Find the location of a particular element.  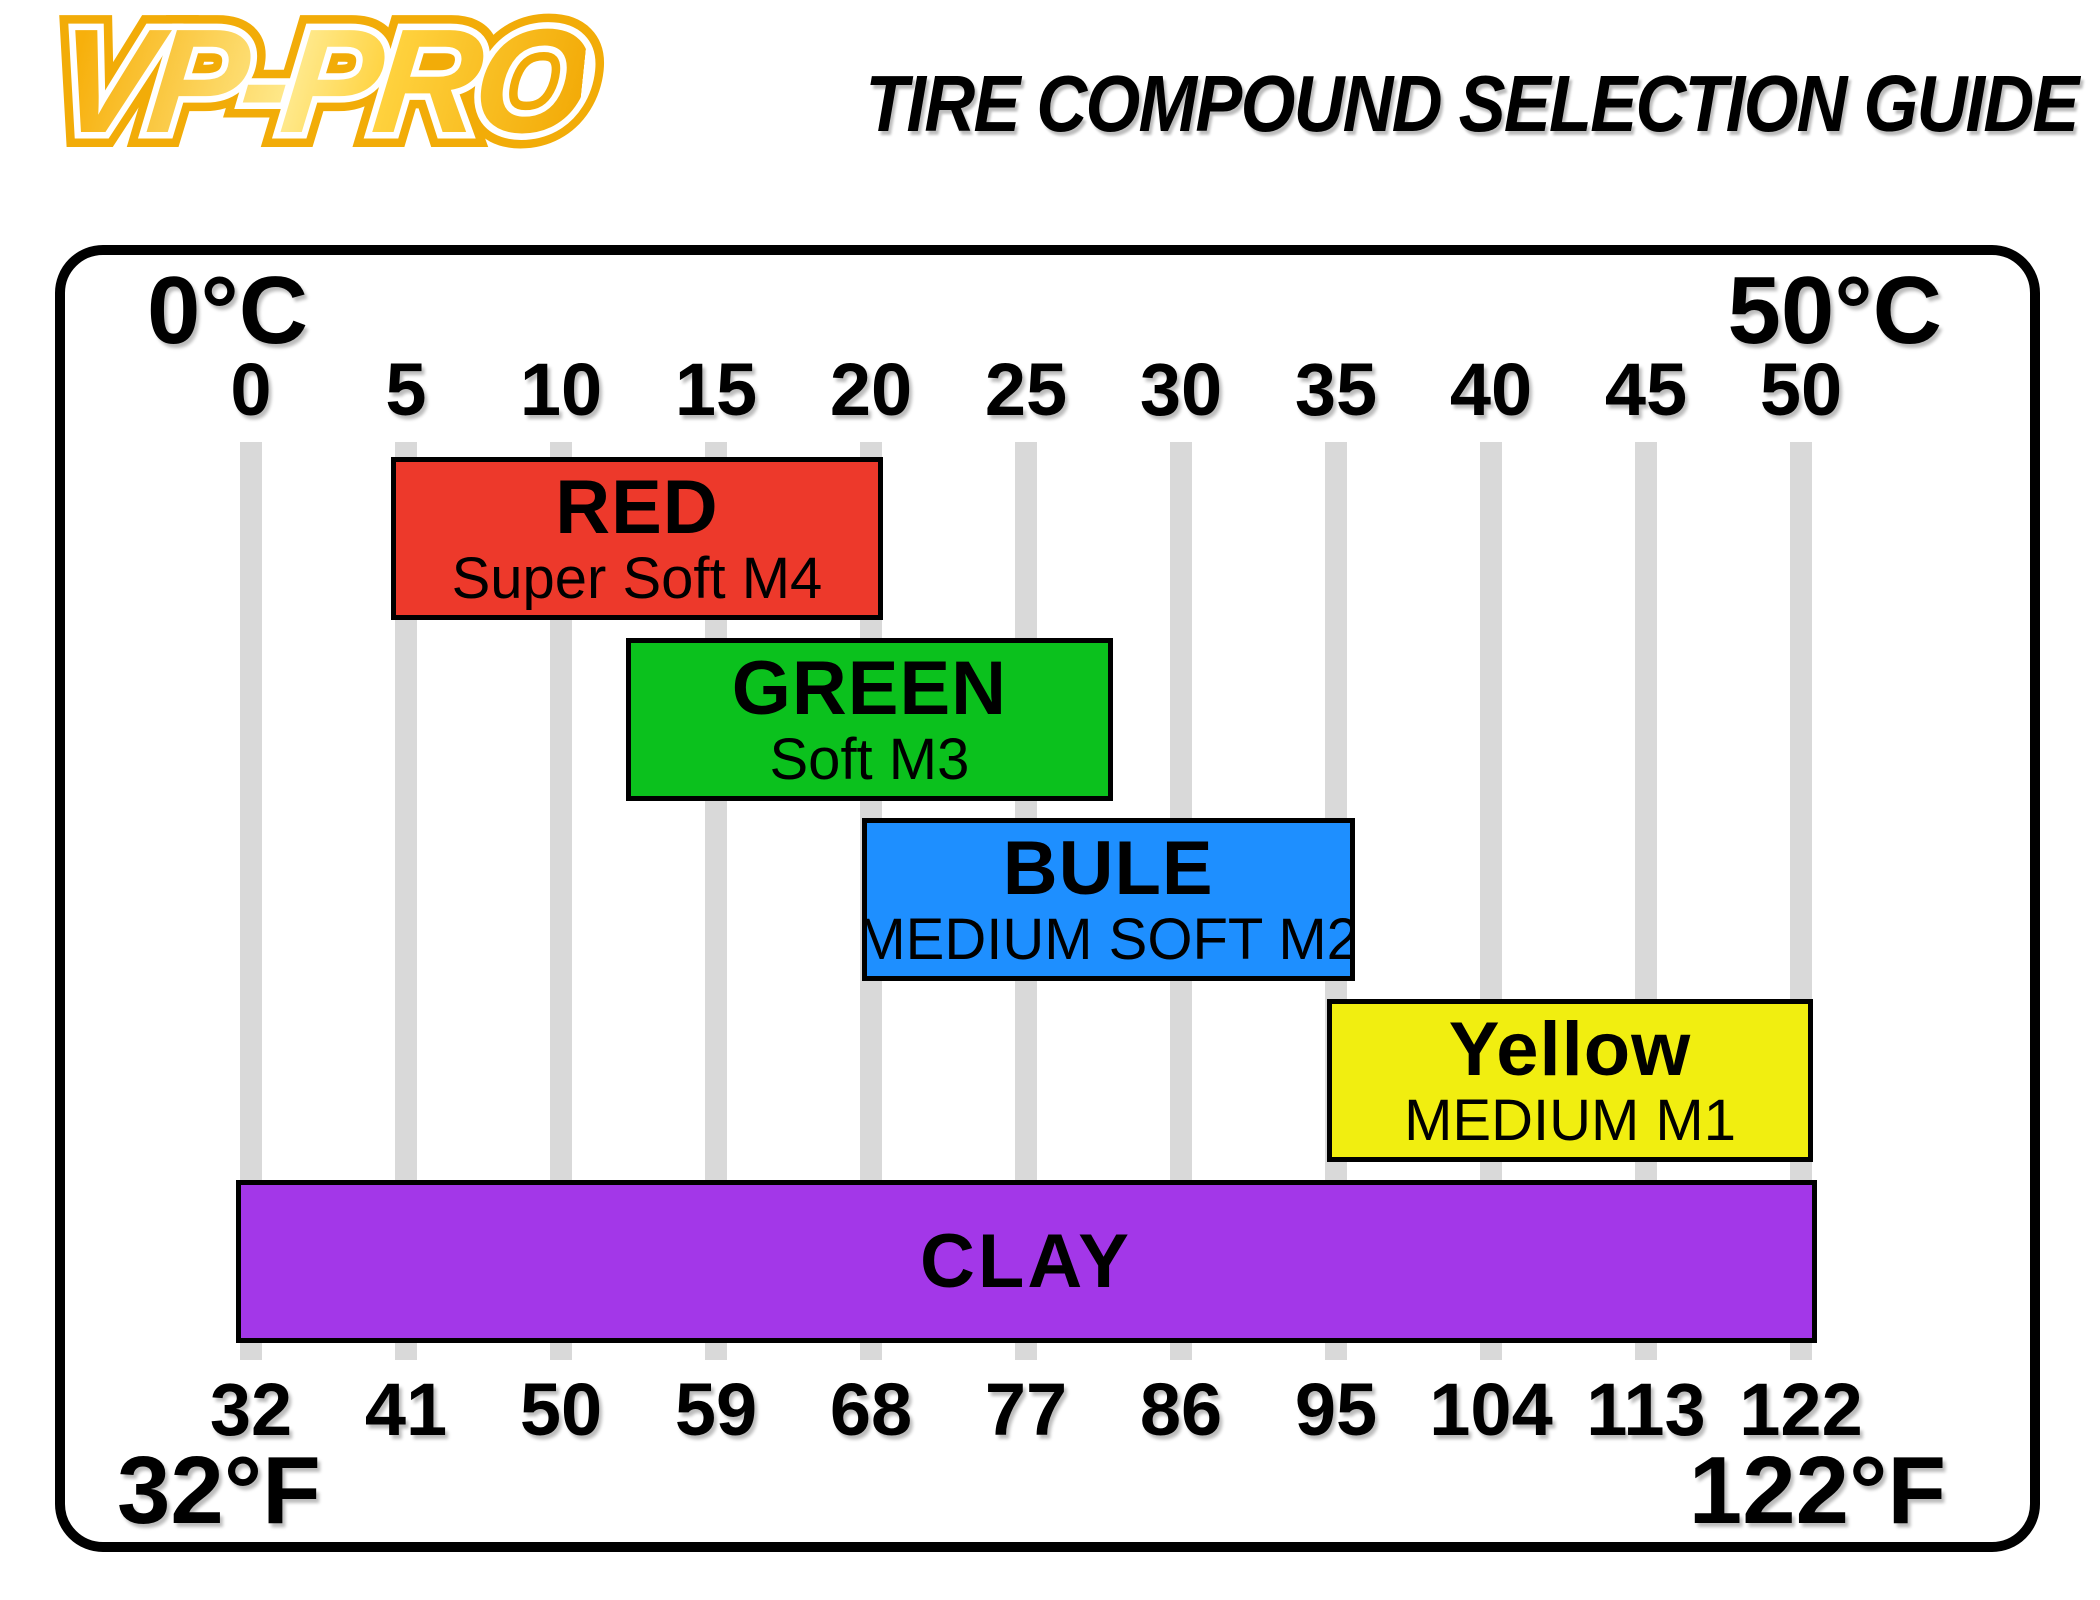

compound-bar-red: RED Super Soft M4 is located at coordinates (637, 538).